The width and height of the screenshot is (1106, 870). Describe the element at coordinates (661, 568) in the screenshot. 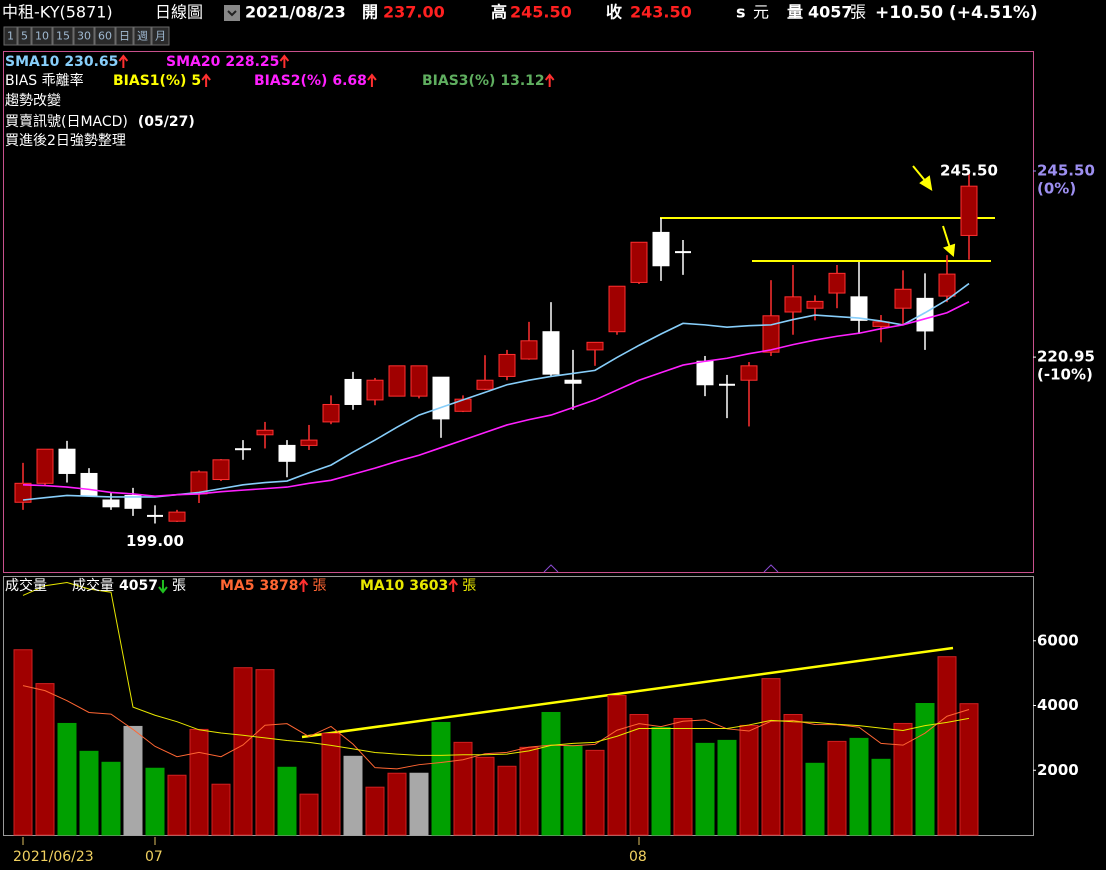

I see `signal-caret` at that location.